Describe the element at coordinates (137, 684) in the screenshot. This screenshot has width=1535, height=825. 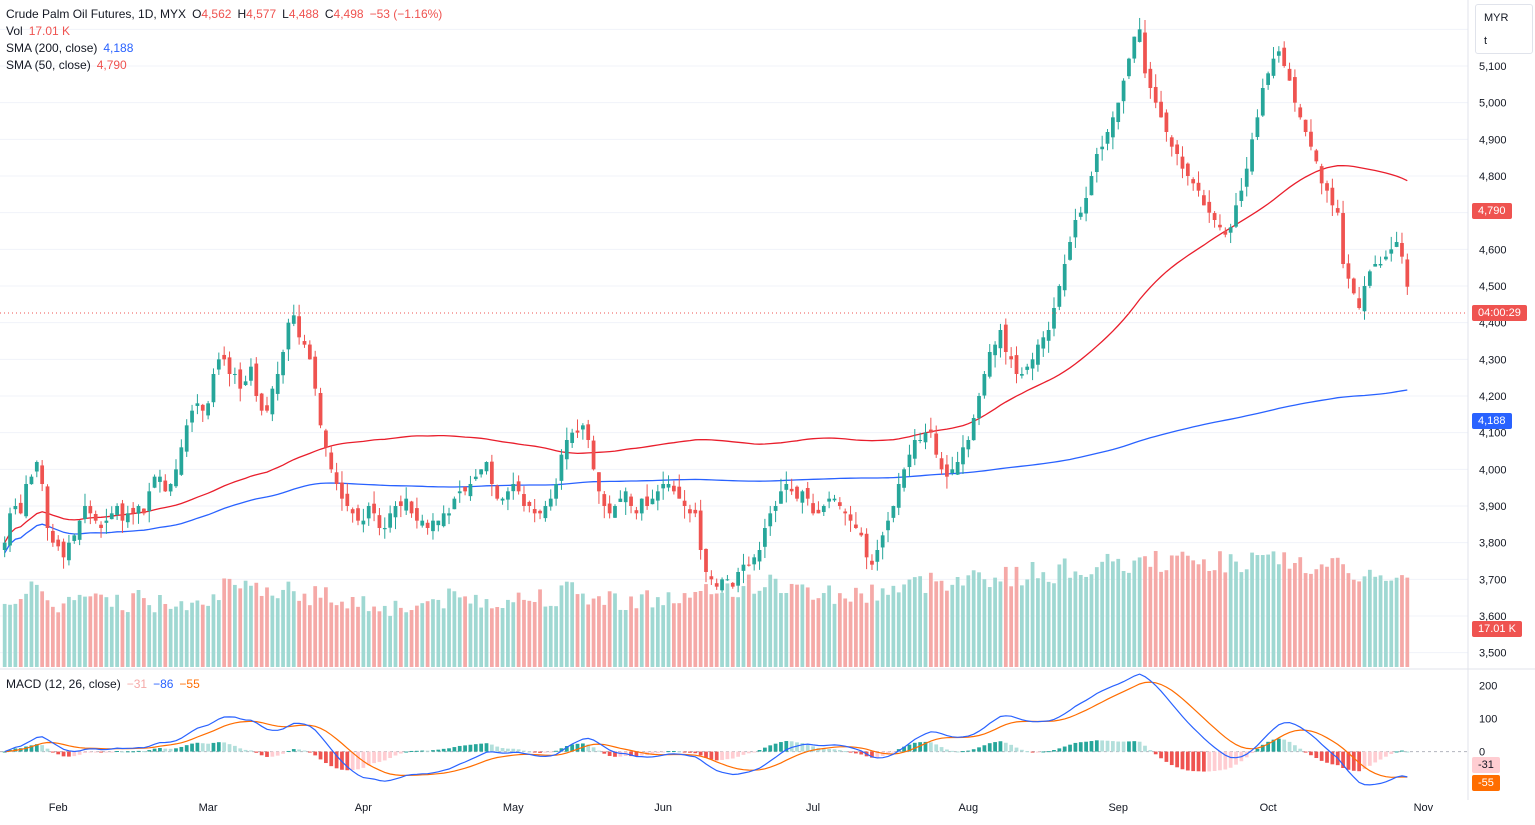
I see `macd-hist-value: −31` at that location.